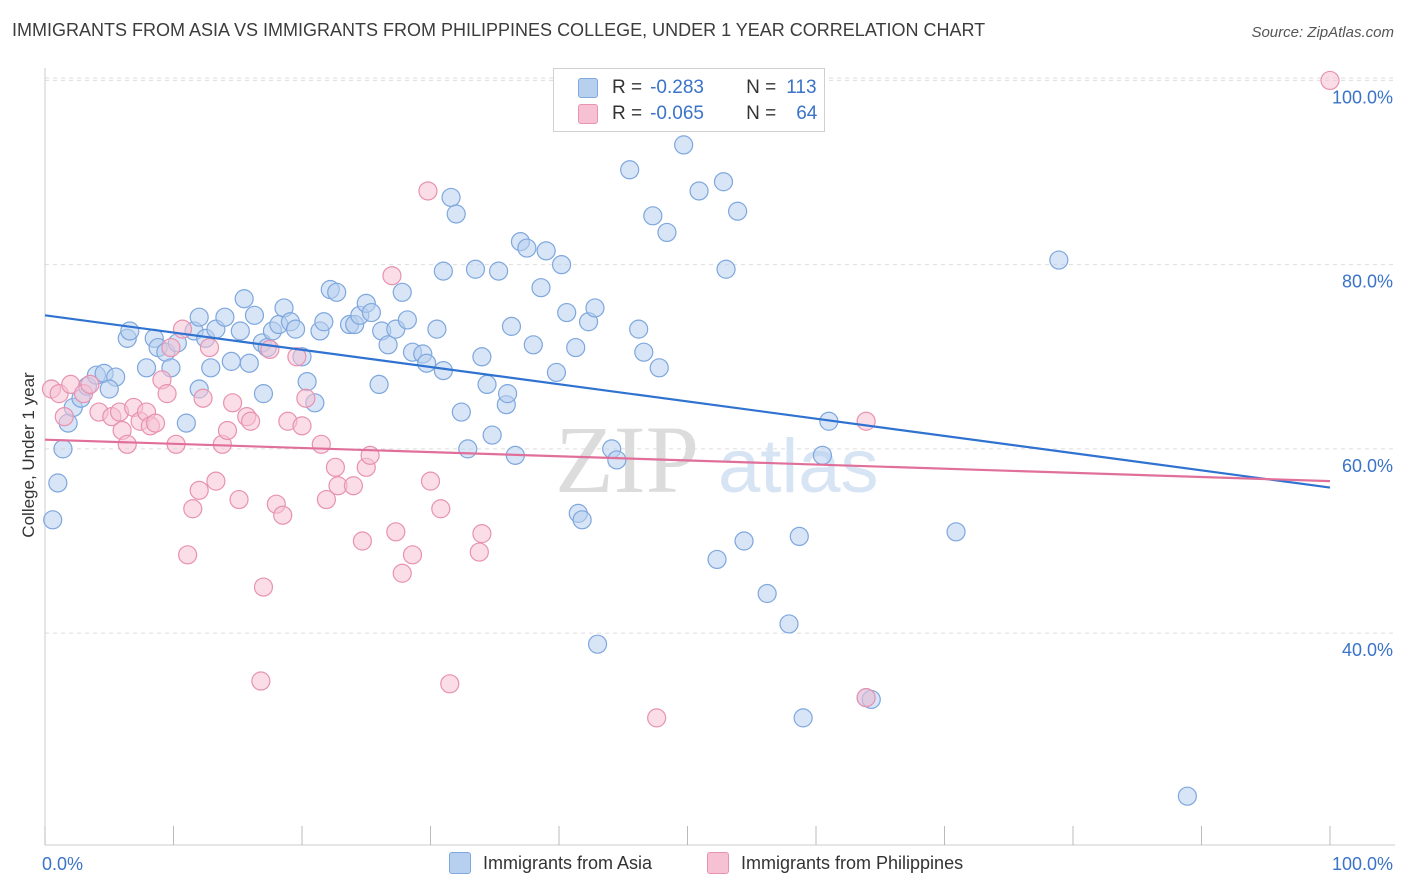  I want to click on y-tick-label: 60.0%, so click(1367, 466).